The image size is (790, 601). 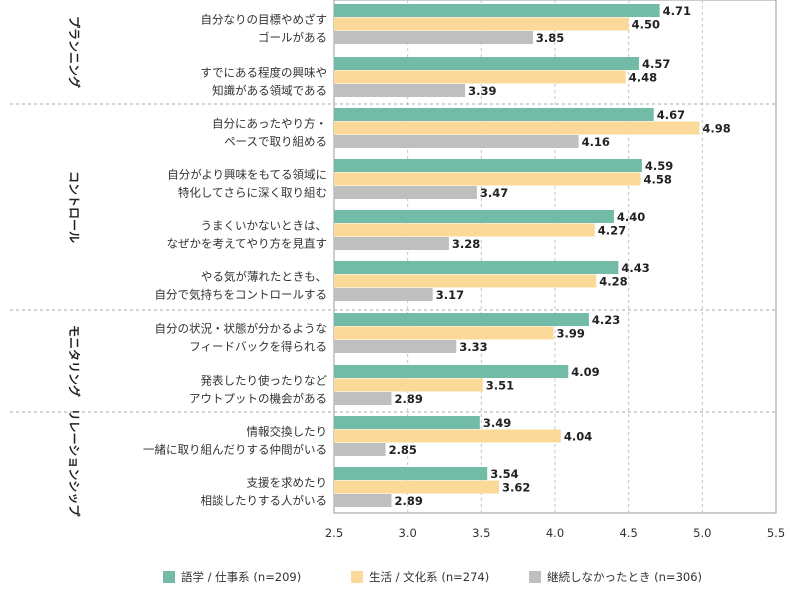 I want to click on x-tick-label: 3.5, so click(x=481, y=533).